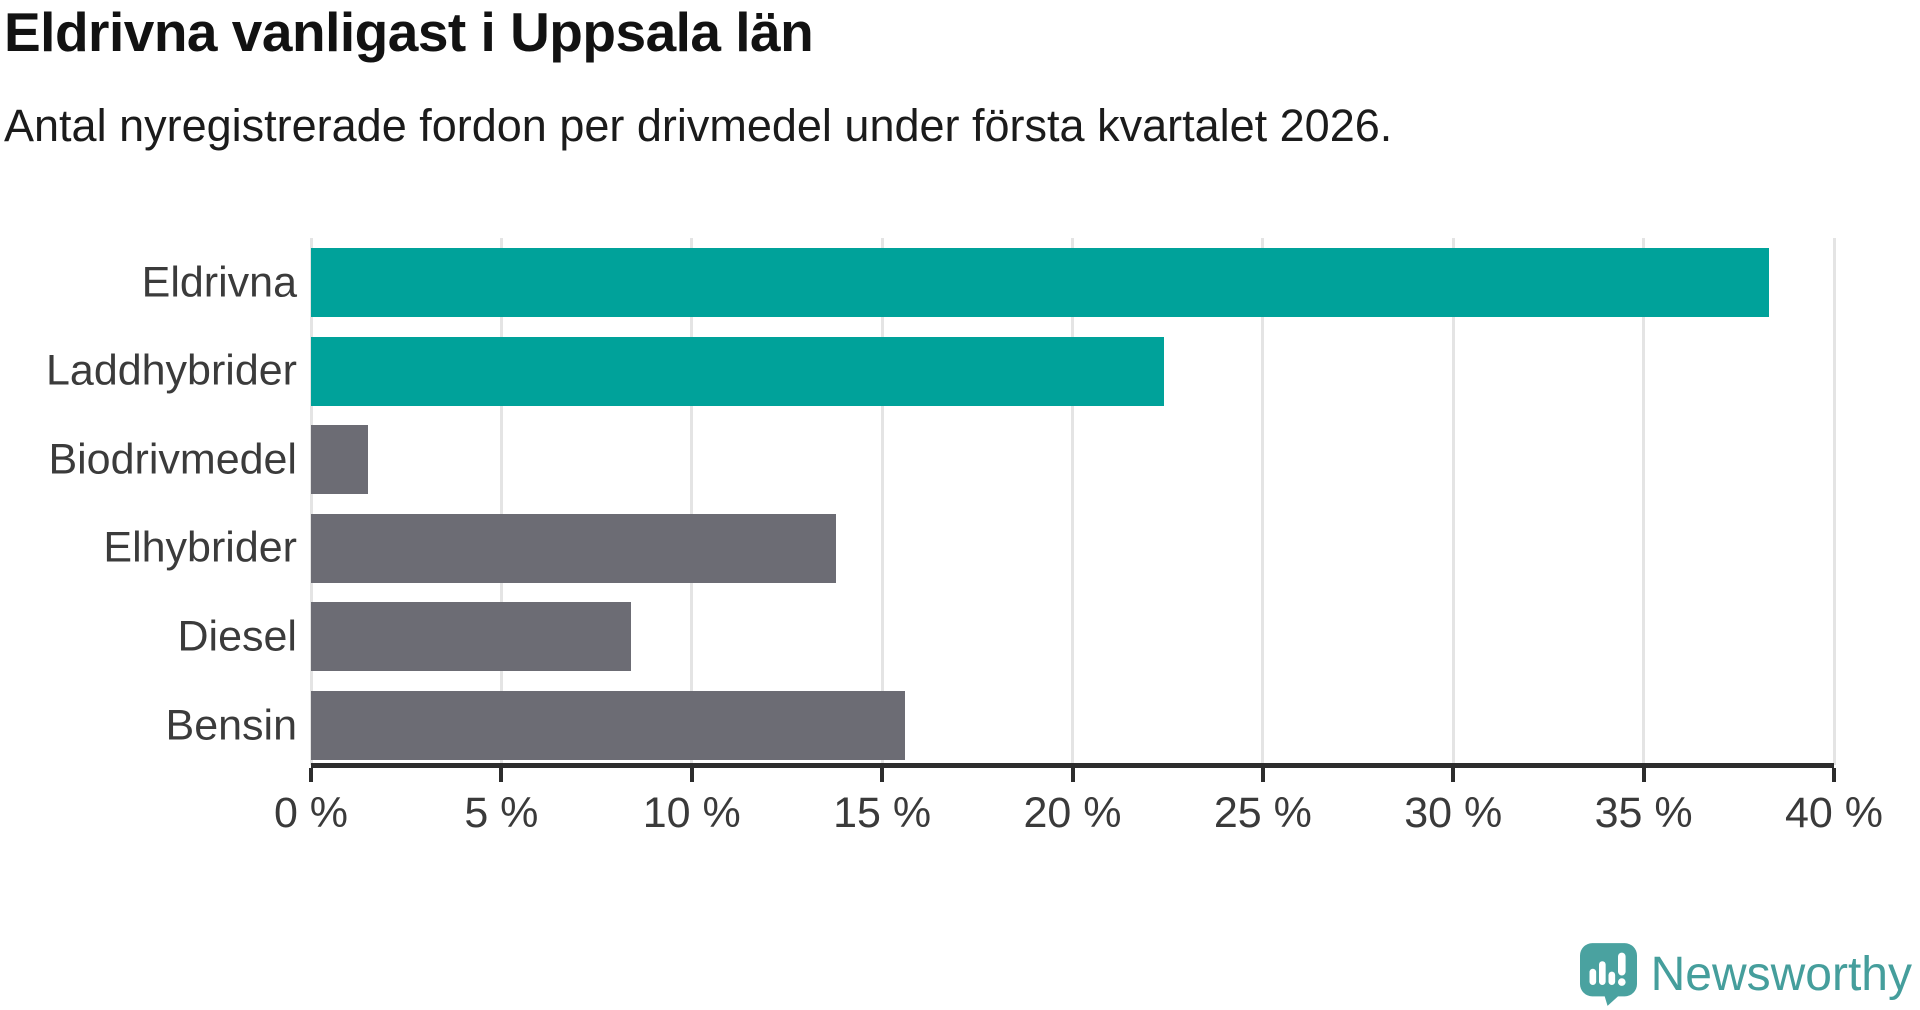 The width and height of the screenshot is (1920, 1010). What do you see at coordinates (1834, 813) in the screenshot?
I see `x-axis-tick-label: 40 %` at bounding box center [1834, 813].